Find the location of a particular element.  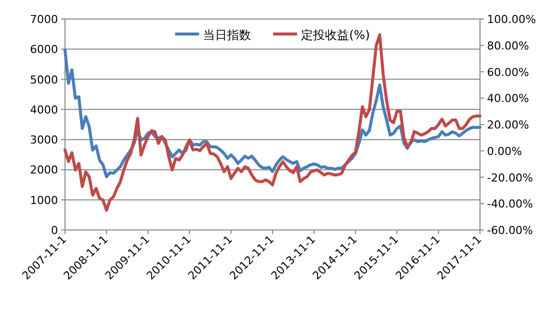

y2-tick-label: -60.00% is located at coordinates (510, 230).